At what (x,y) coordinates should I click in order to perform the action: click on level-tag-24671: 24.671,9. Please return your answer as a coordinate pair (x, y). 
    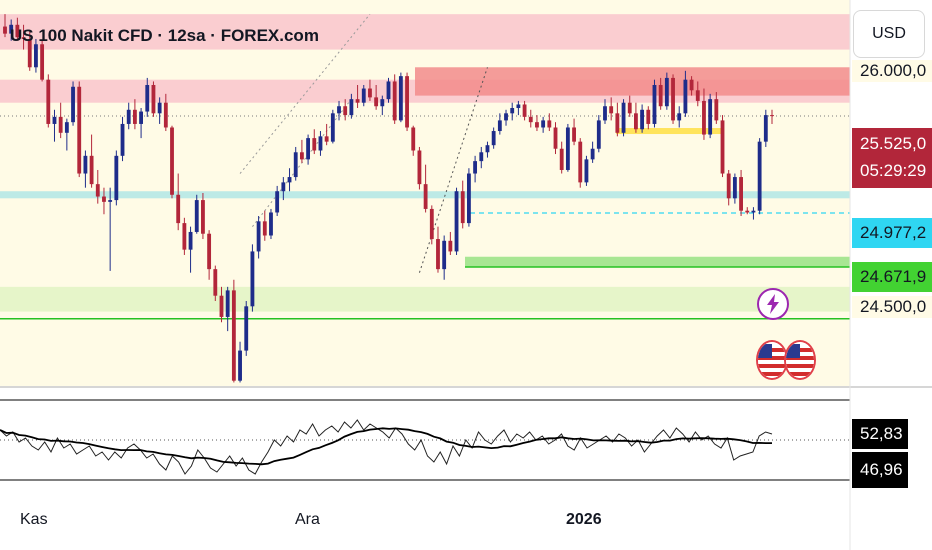
    Looking at the image, I should click on (892, 277).